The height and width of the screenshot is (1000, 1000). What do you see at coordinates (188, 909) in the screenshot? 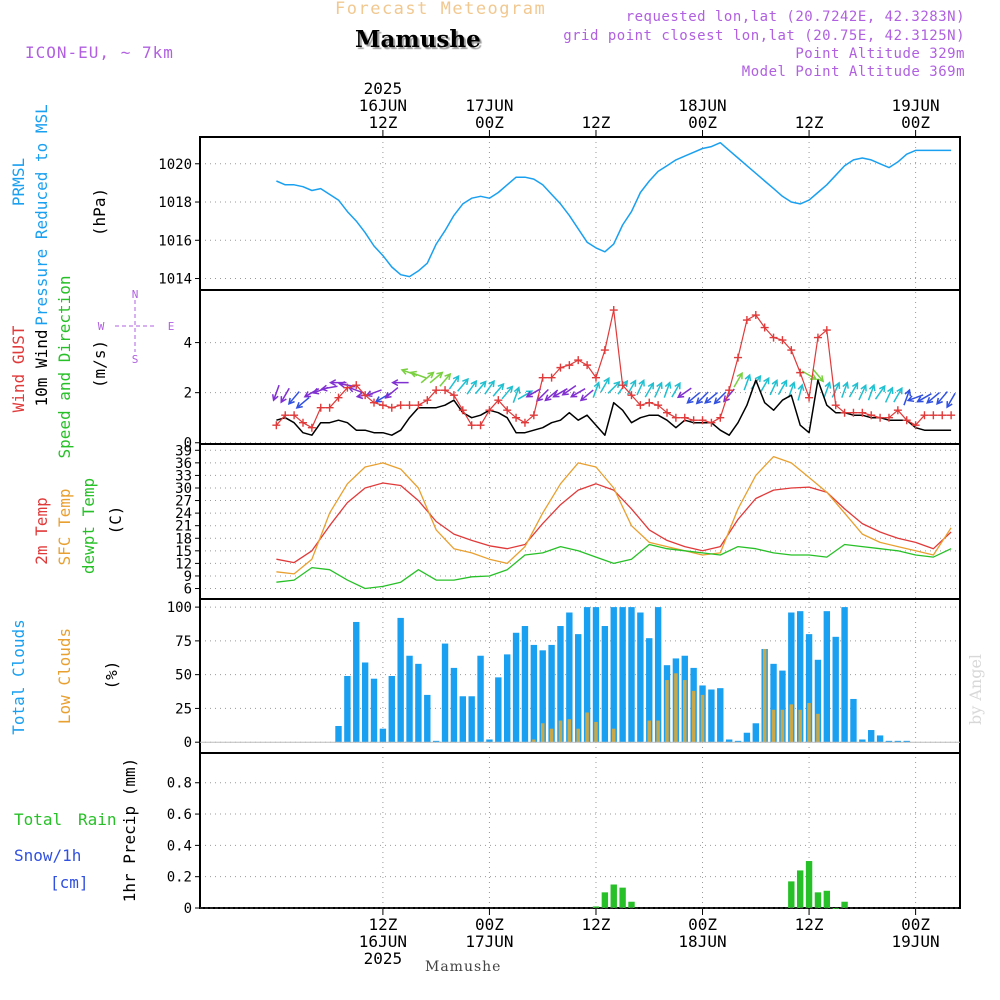
I see `precip-ytick-label: 0` at bounding box center [188, 909].